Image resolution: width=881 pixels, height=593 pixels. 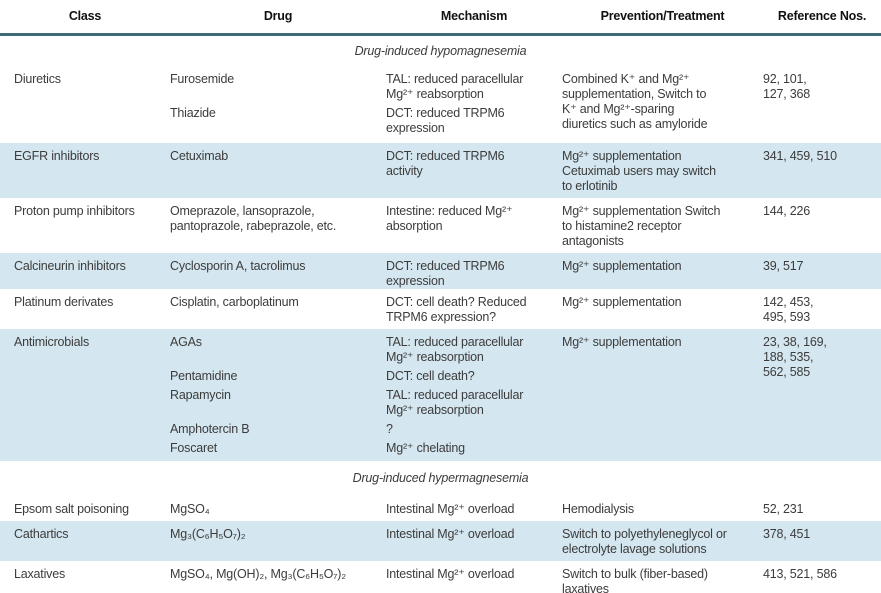 What do you see at coordinates (74, 211) in the screenshot?
I see `class-cell: Proton pump inhibitors` at bounding box center [74, 211].